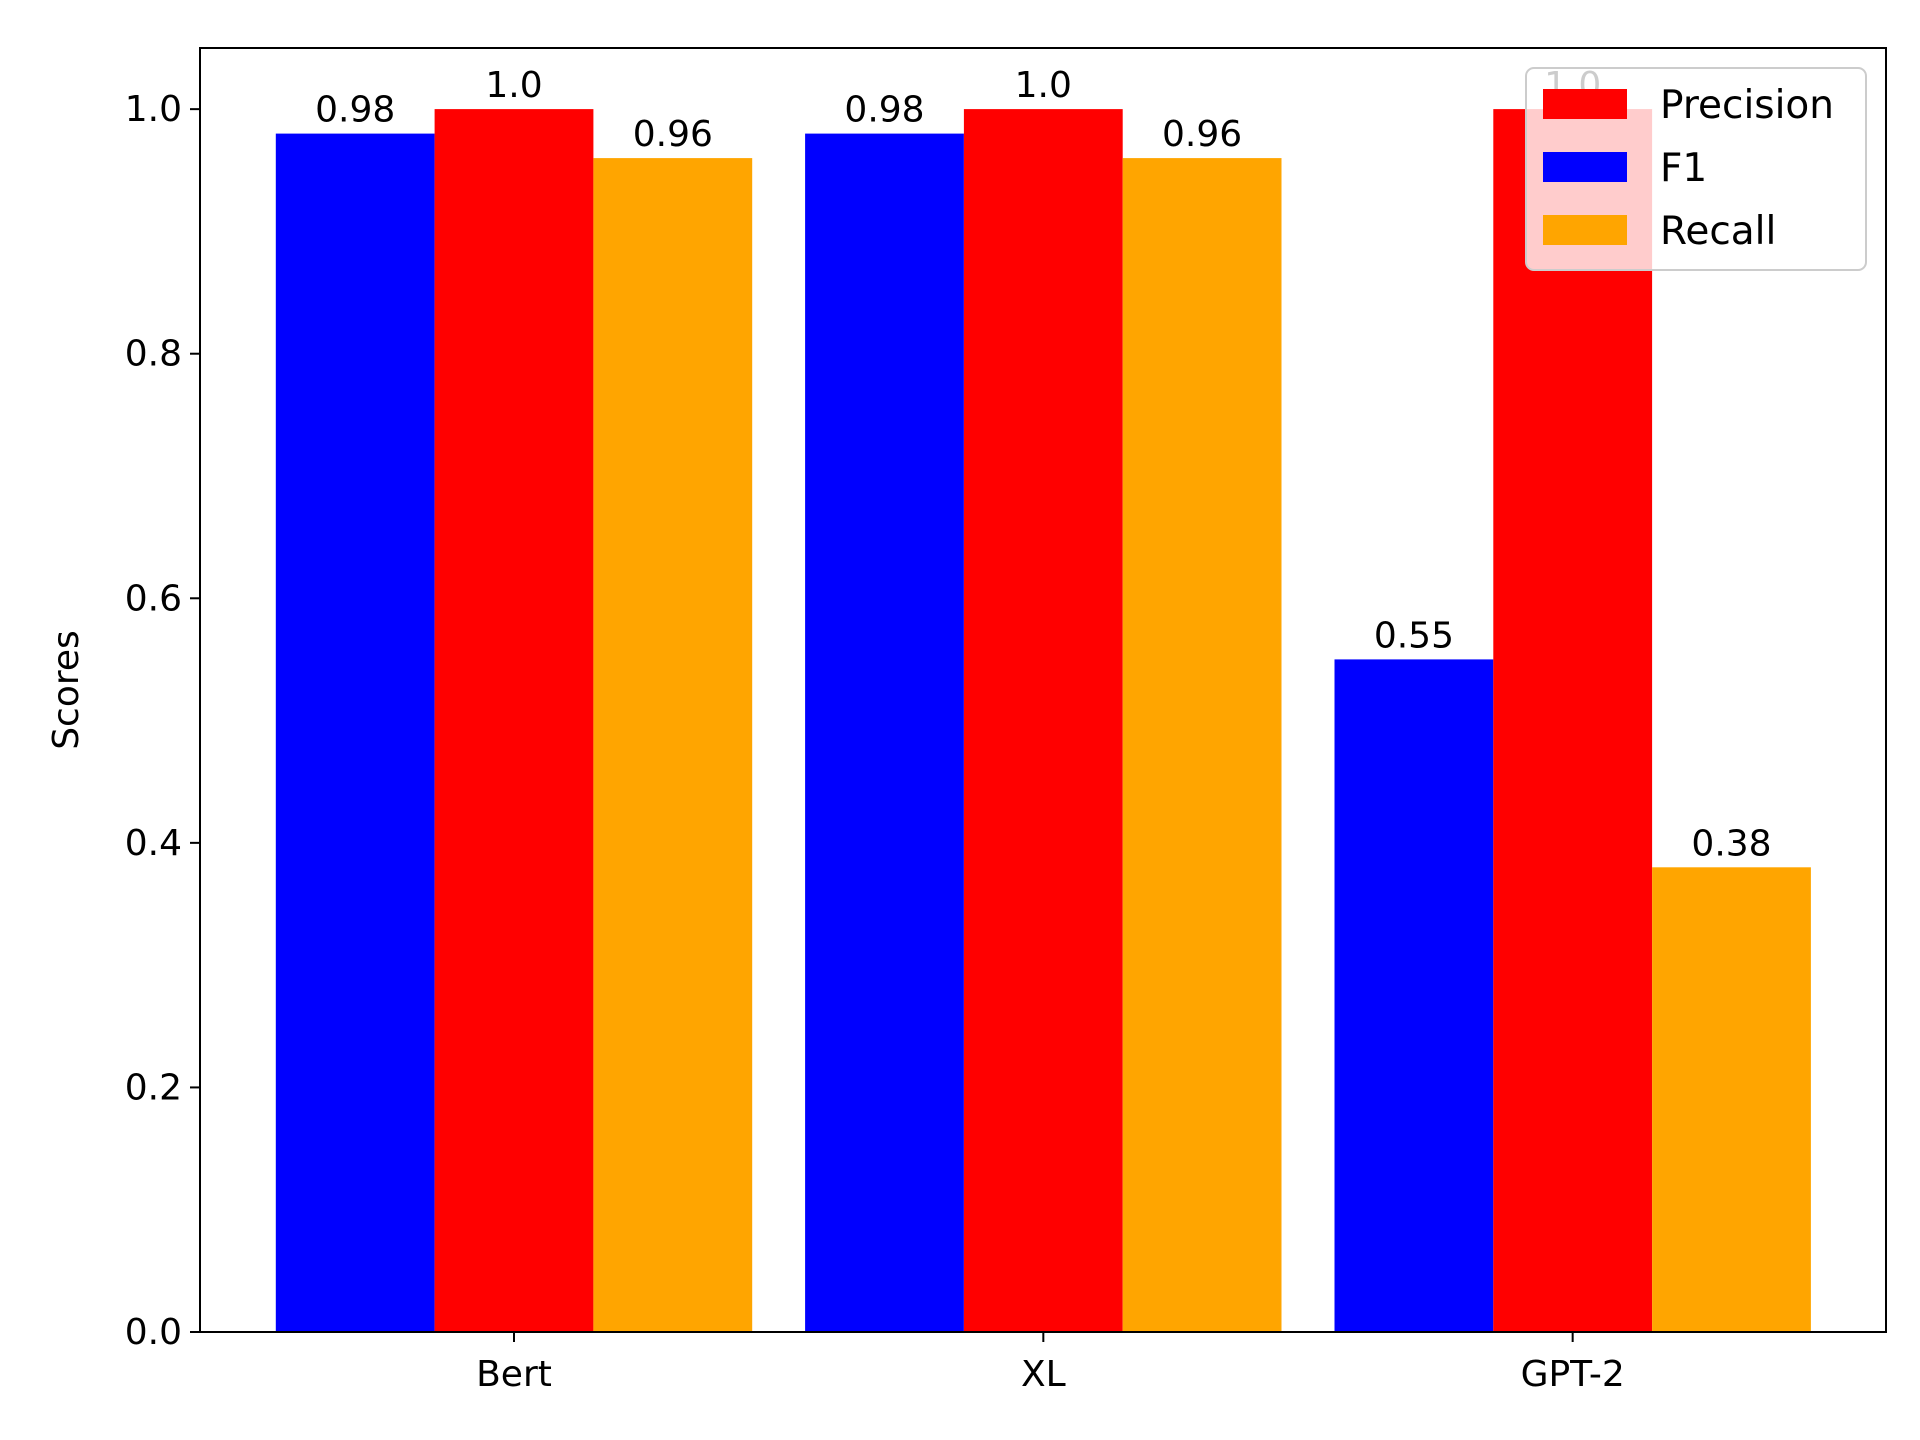 The width and height of the screenshot is (1920, 1440). Describe the element at coordinates (514, 1374) in the screenshot. I see `x-tick-label: Bert` at that location.